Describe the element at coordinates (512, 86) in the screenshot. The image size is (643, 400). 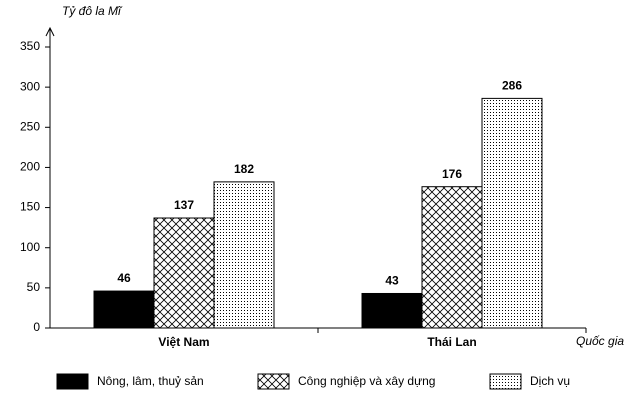
I see `value-label: 286` at that location.